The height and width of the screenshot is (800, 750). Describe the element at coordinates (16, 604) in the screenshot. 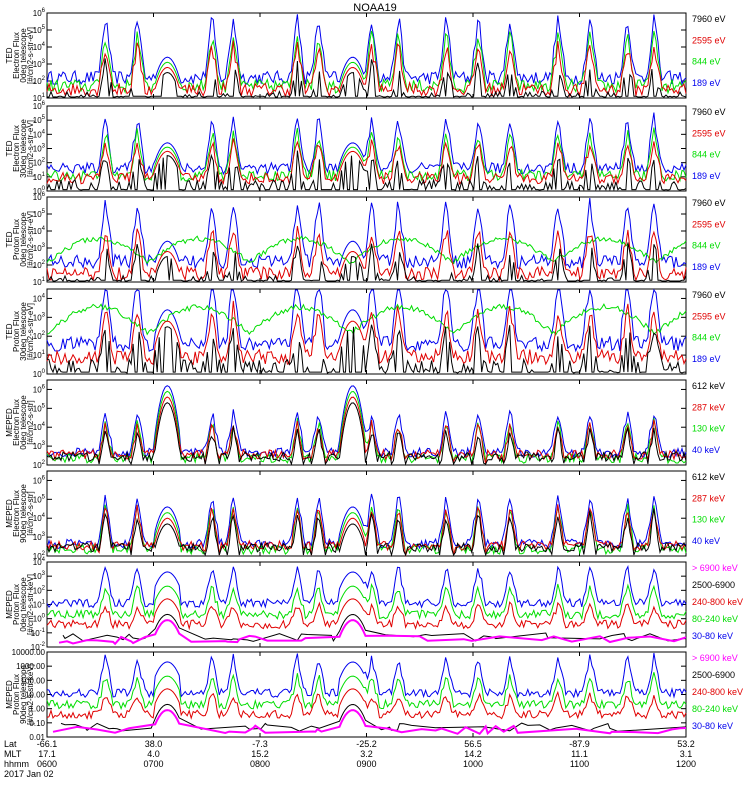

I see `y-axis-label: Proton Flux` at that location.